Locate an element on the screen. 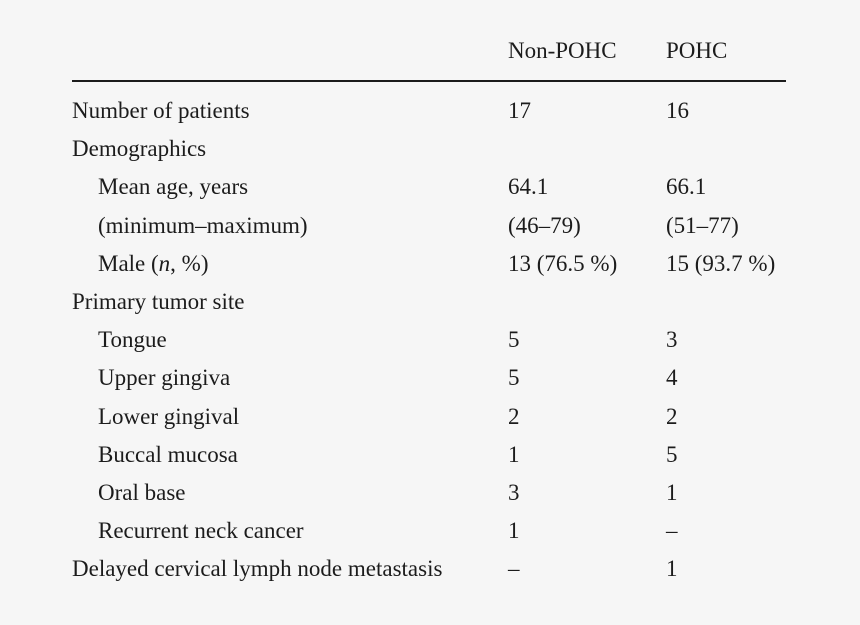 The width and height of the screenshot is (860, 625). table-row: Buccal mucosa 1 5 is located at coordinates (429, 461).